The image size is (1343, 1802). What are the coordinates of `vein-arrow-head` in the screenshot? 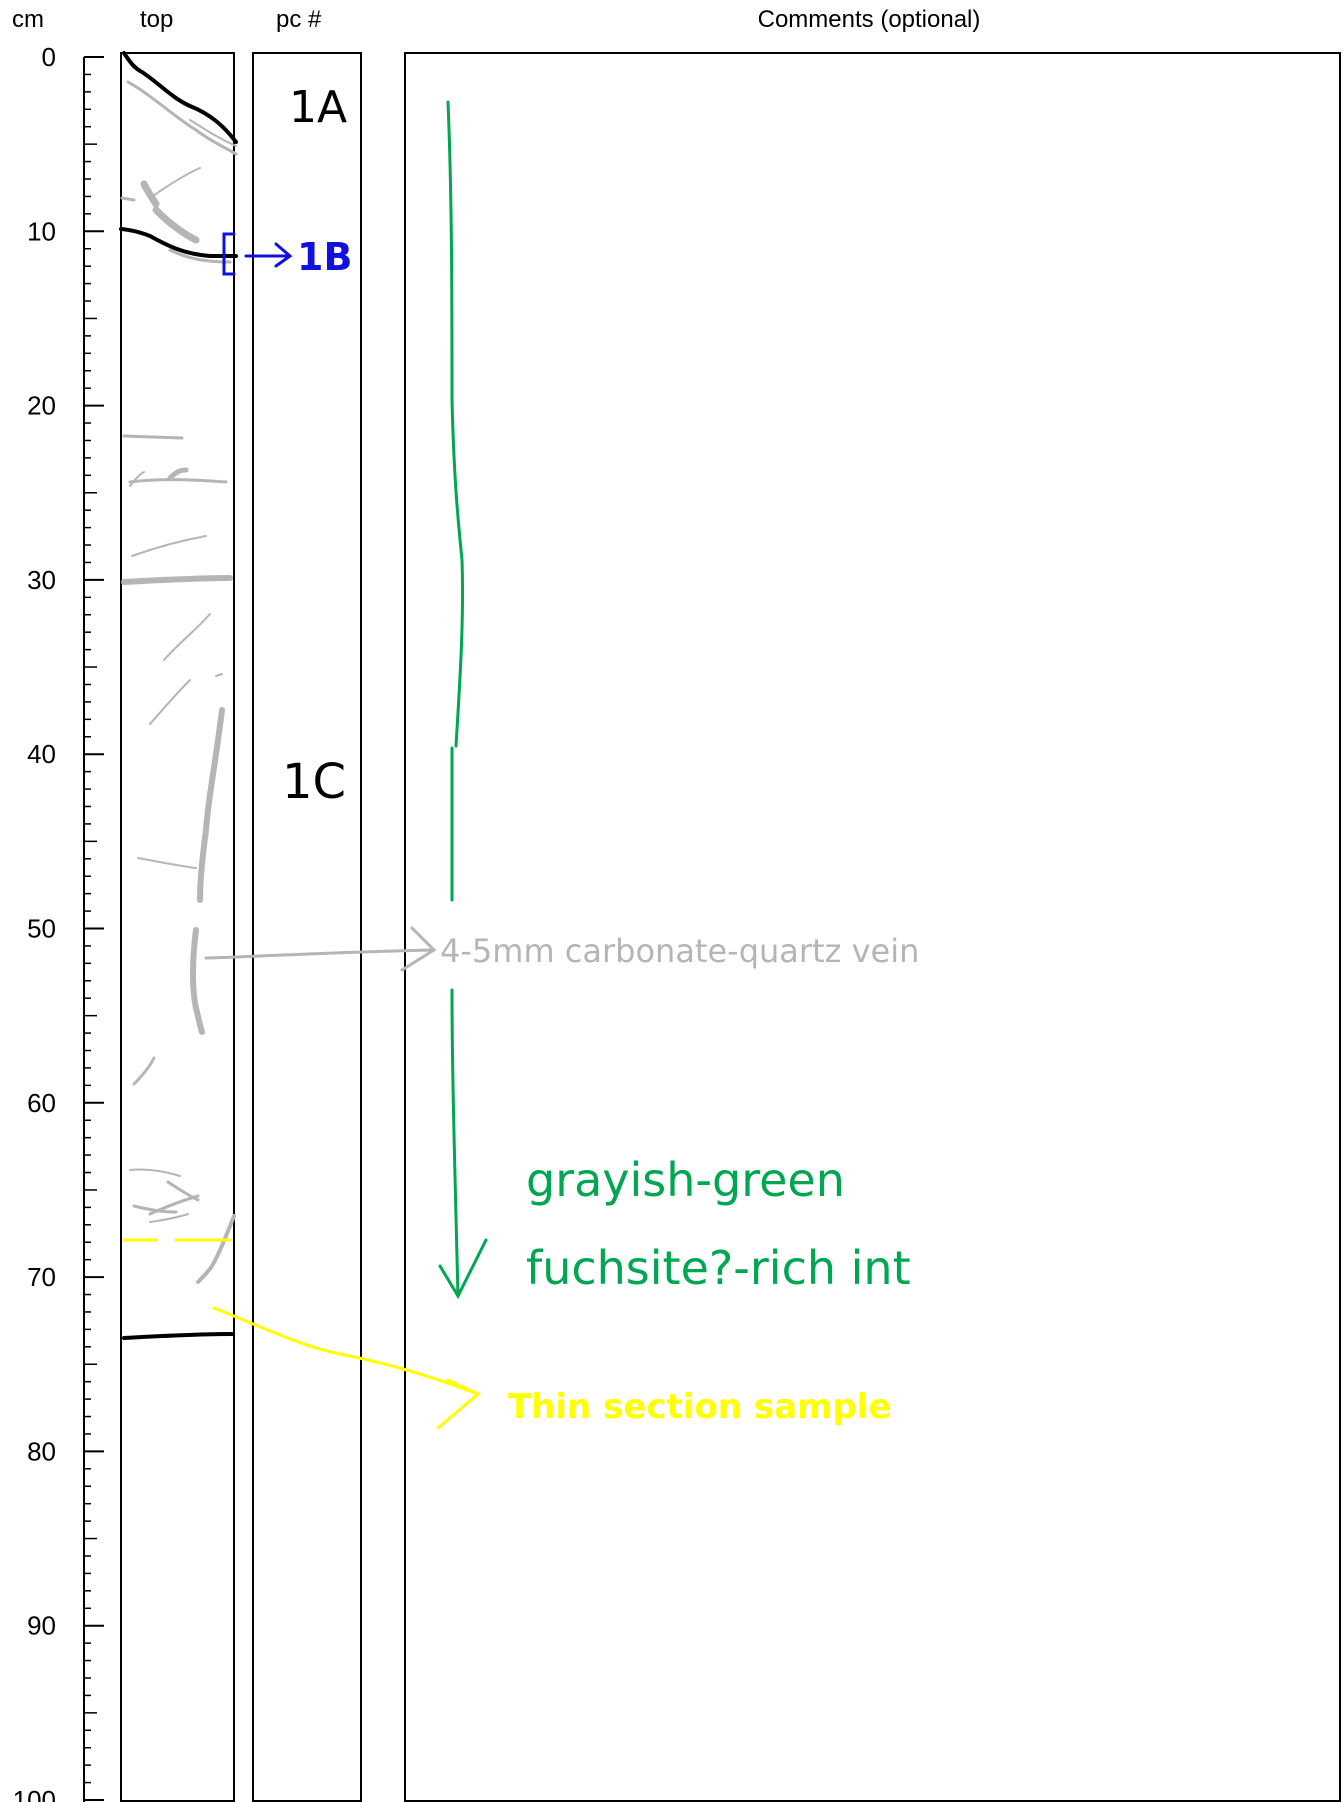 It's located at (418, 949).